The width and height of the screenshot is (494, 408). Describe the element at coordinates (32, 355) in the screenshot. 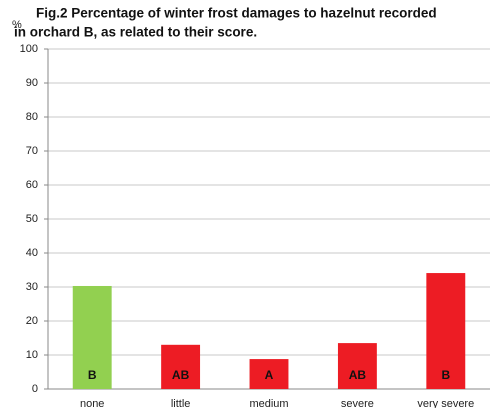

I see `y-tick-label: 10` at that location.